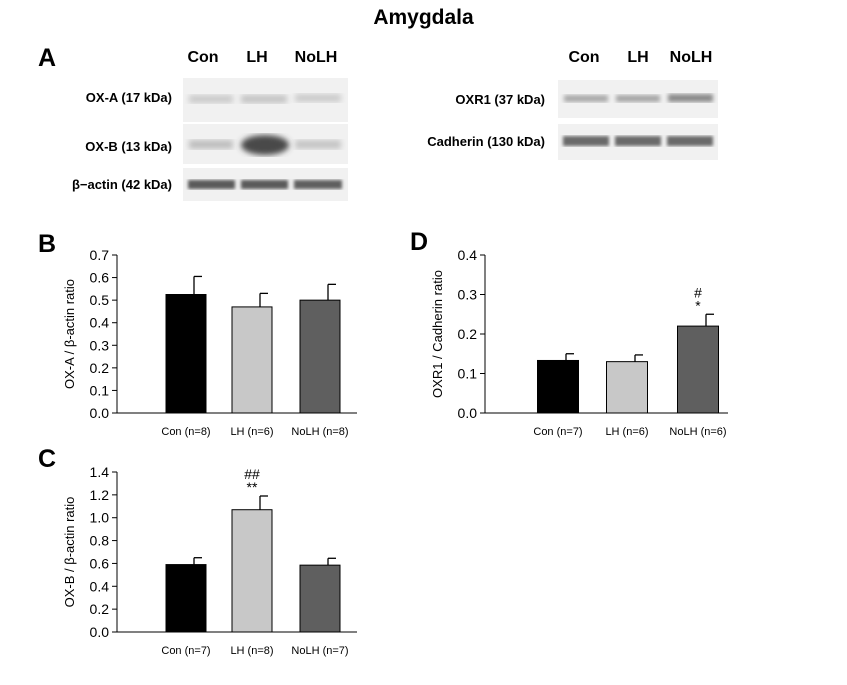 Image resolution: width=847 pixels, height=685 pixels. What do you see at coordinates (584, 57) in the screenshot?
I see `blot-header-right-con: Con` at bounding box center [584, 57].